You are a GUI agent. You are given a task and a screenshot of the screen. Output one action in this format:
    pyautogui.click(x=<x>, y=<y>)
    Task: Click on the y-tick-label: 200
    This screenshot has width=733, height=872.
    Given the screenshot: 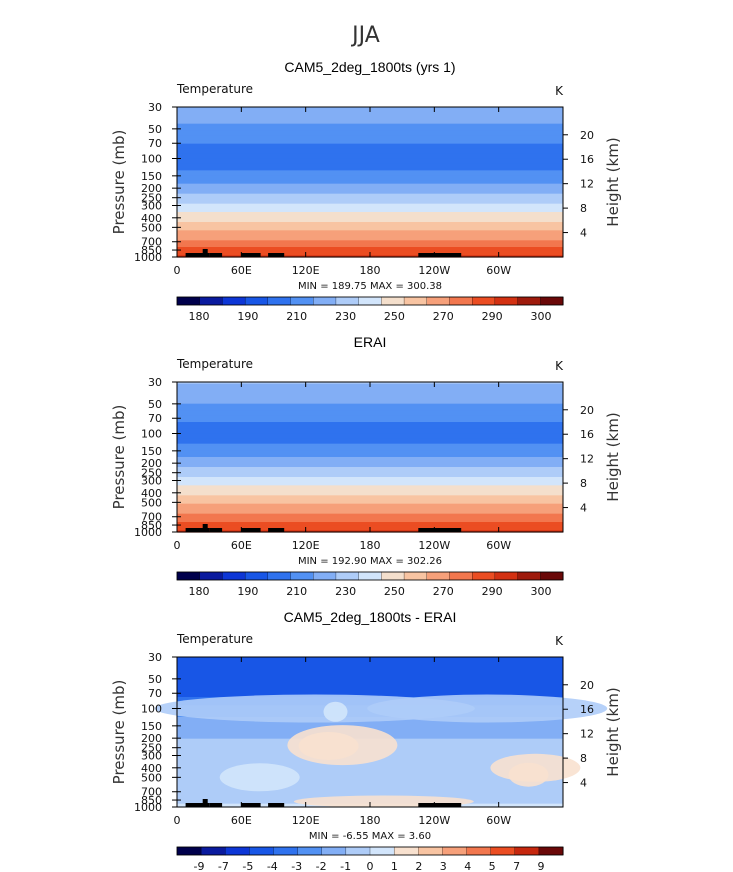 What is the action you would take?
    pyautogui.click(x=151, y=188)
    